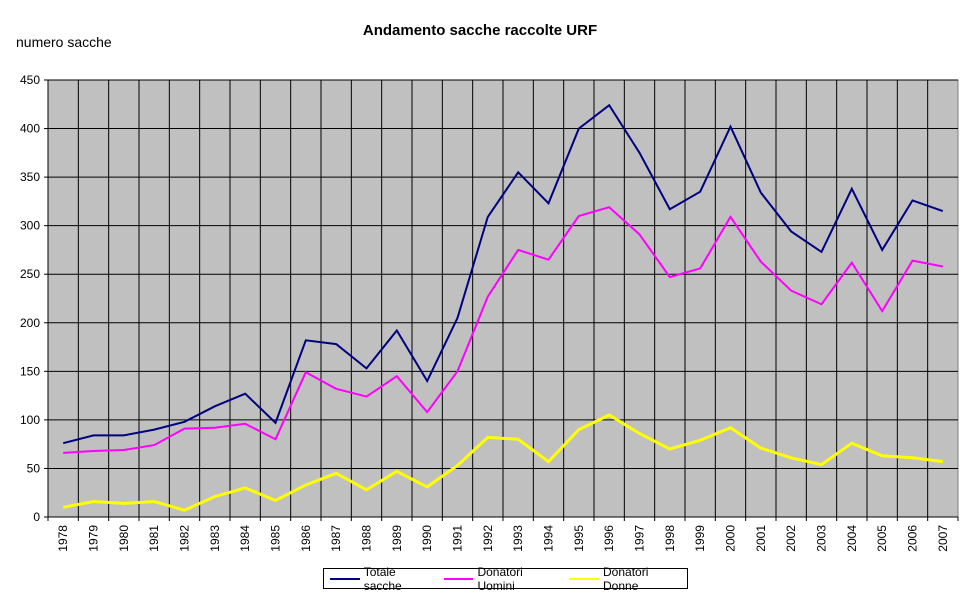 The image size is (977, 600). Describe the element at coordinates (609, 538) in the screenshot. I see `x-tick-label: 1996` at that location.